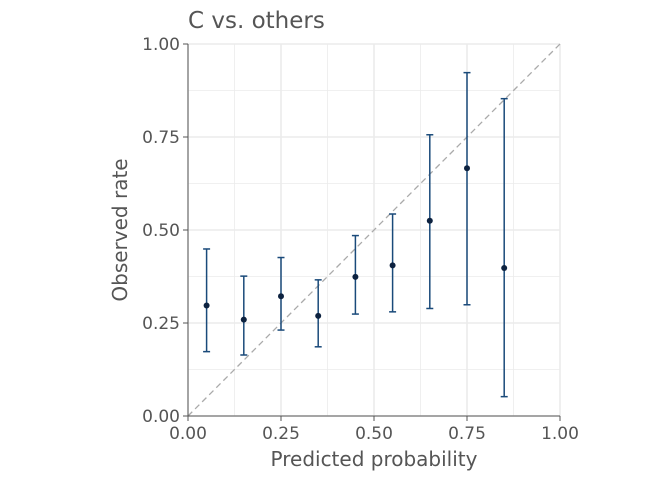 This screenshot has height=480, width=672. What do you see at coordinates (161, 324) in the screenshot?
I see `y-tick-label: 0.25` at bounding box center [161, 324].